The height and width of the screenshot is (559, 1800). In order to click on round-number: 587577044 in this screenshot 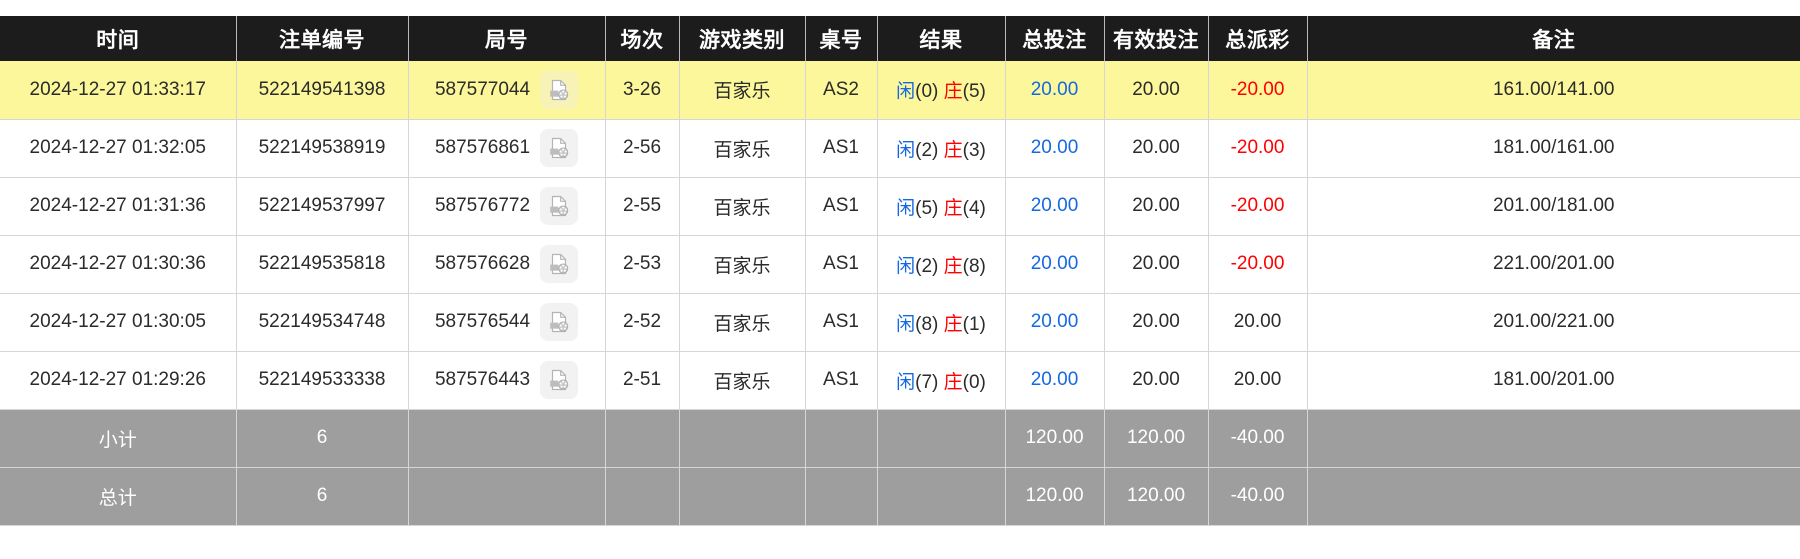, I will do `click(482, 89)`.